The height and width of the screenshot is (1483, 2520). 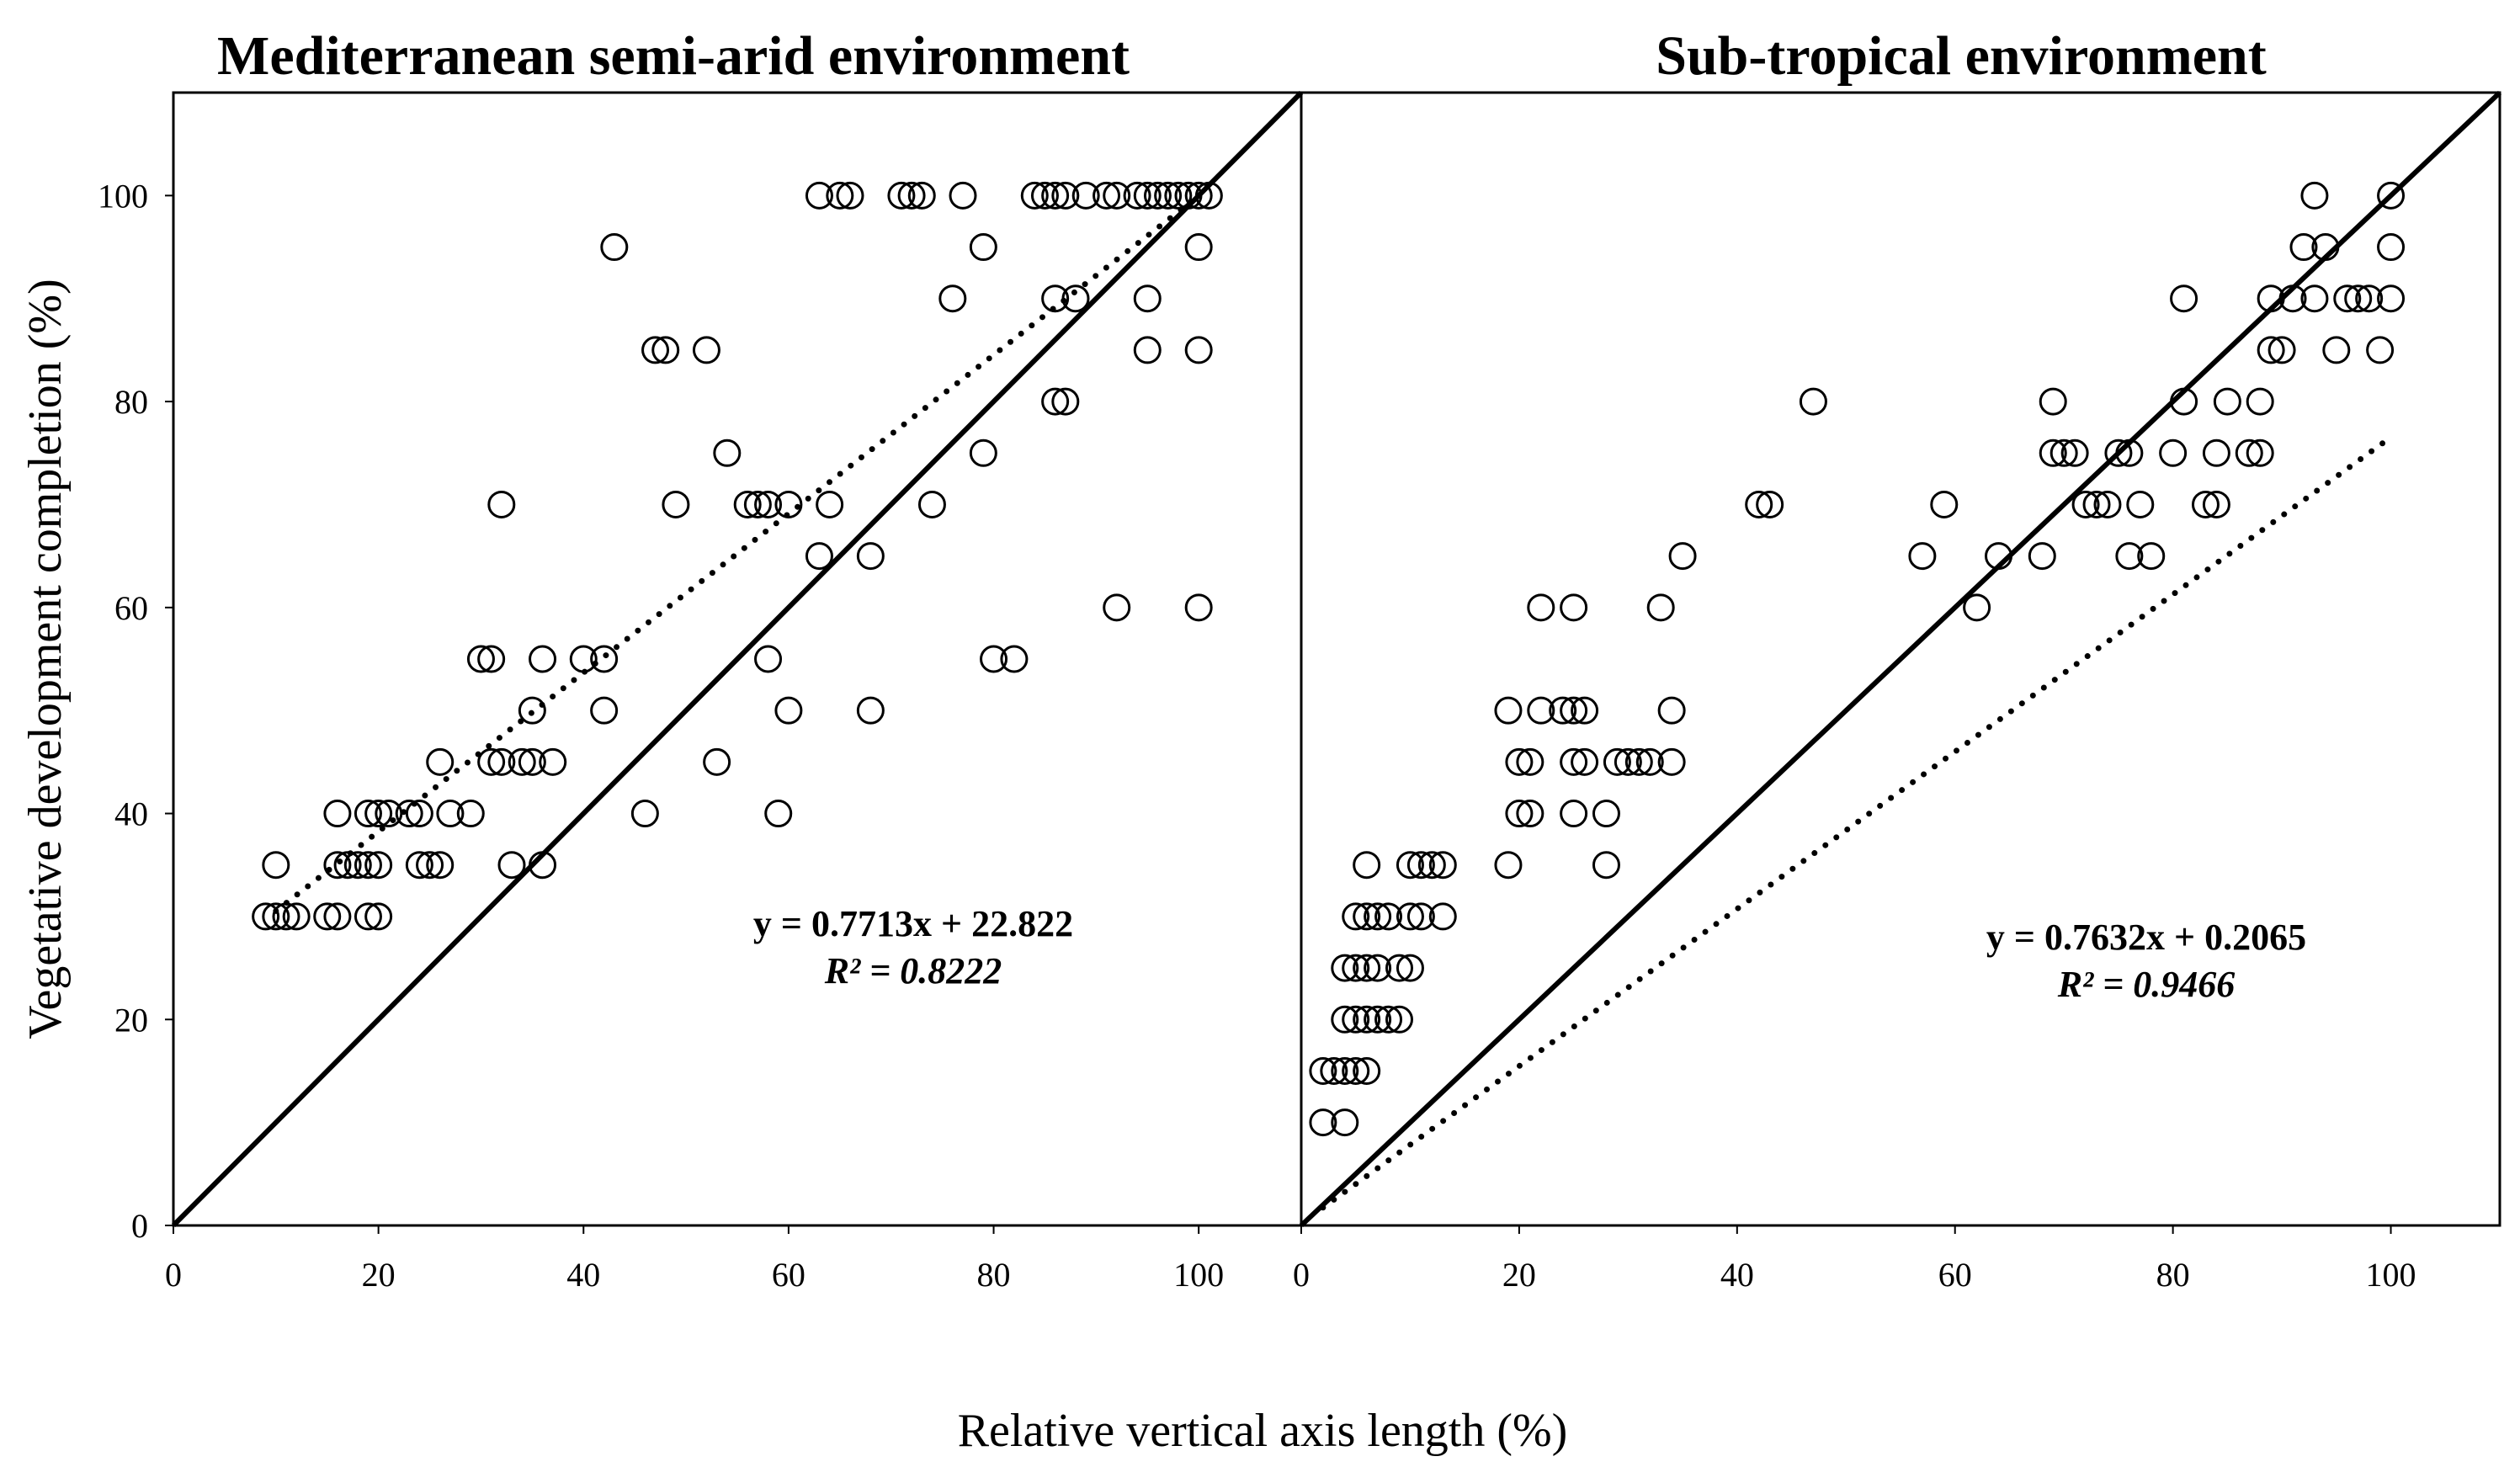 I want to click on x-tick-label: 0, so click(x=173, y=1275).